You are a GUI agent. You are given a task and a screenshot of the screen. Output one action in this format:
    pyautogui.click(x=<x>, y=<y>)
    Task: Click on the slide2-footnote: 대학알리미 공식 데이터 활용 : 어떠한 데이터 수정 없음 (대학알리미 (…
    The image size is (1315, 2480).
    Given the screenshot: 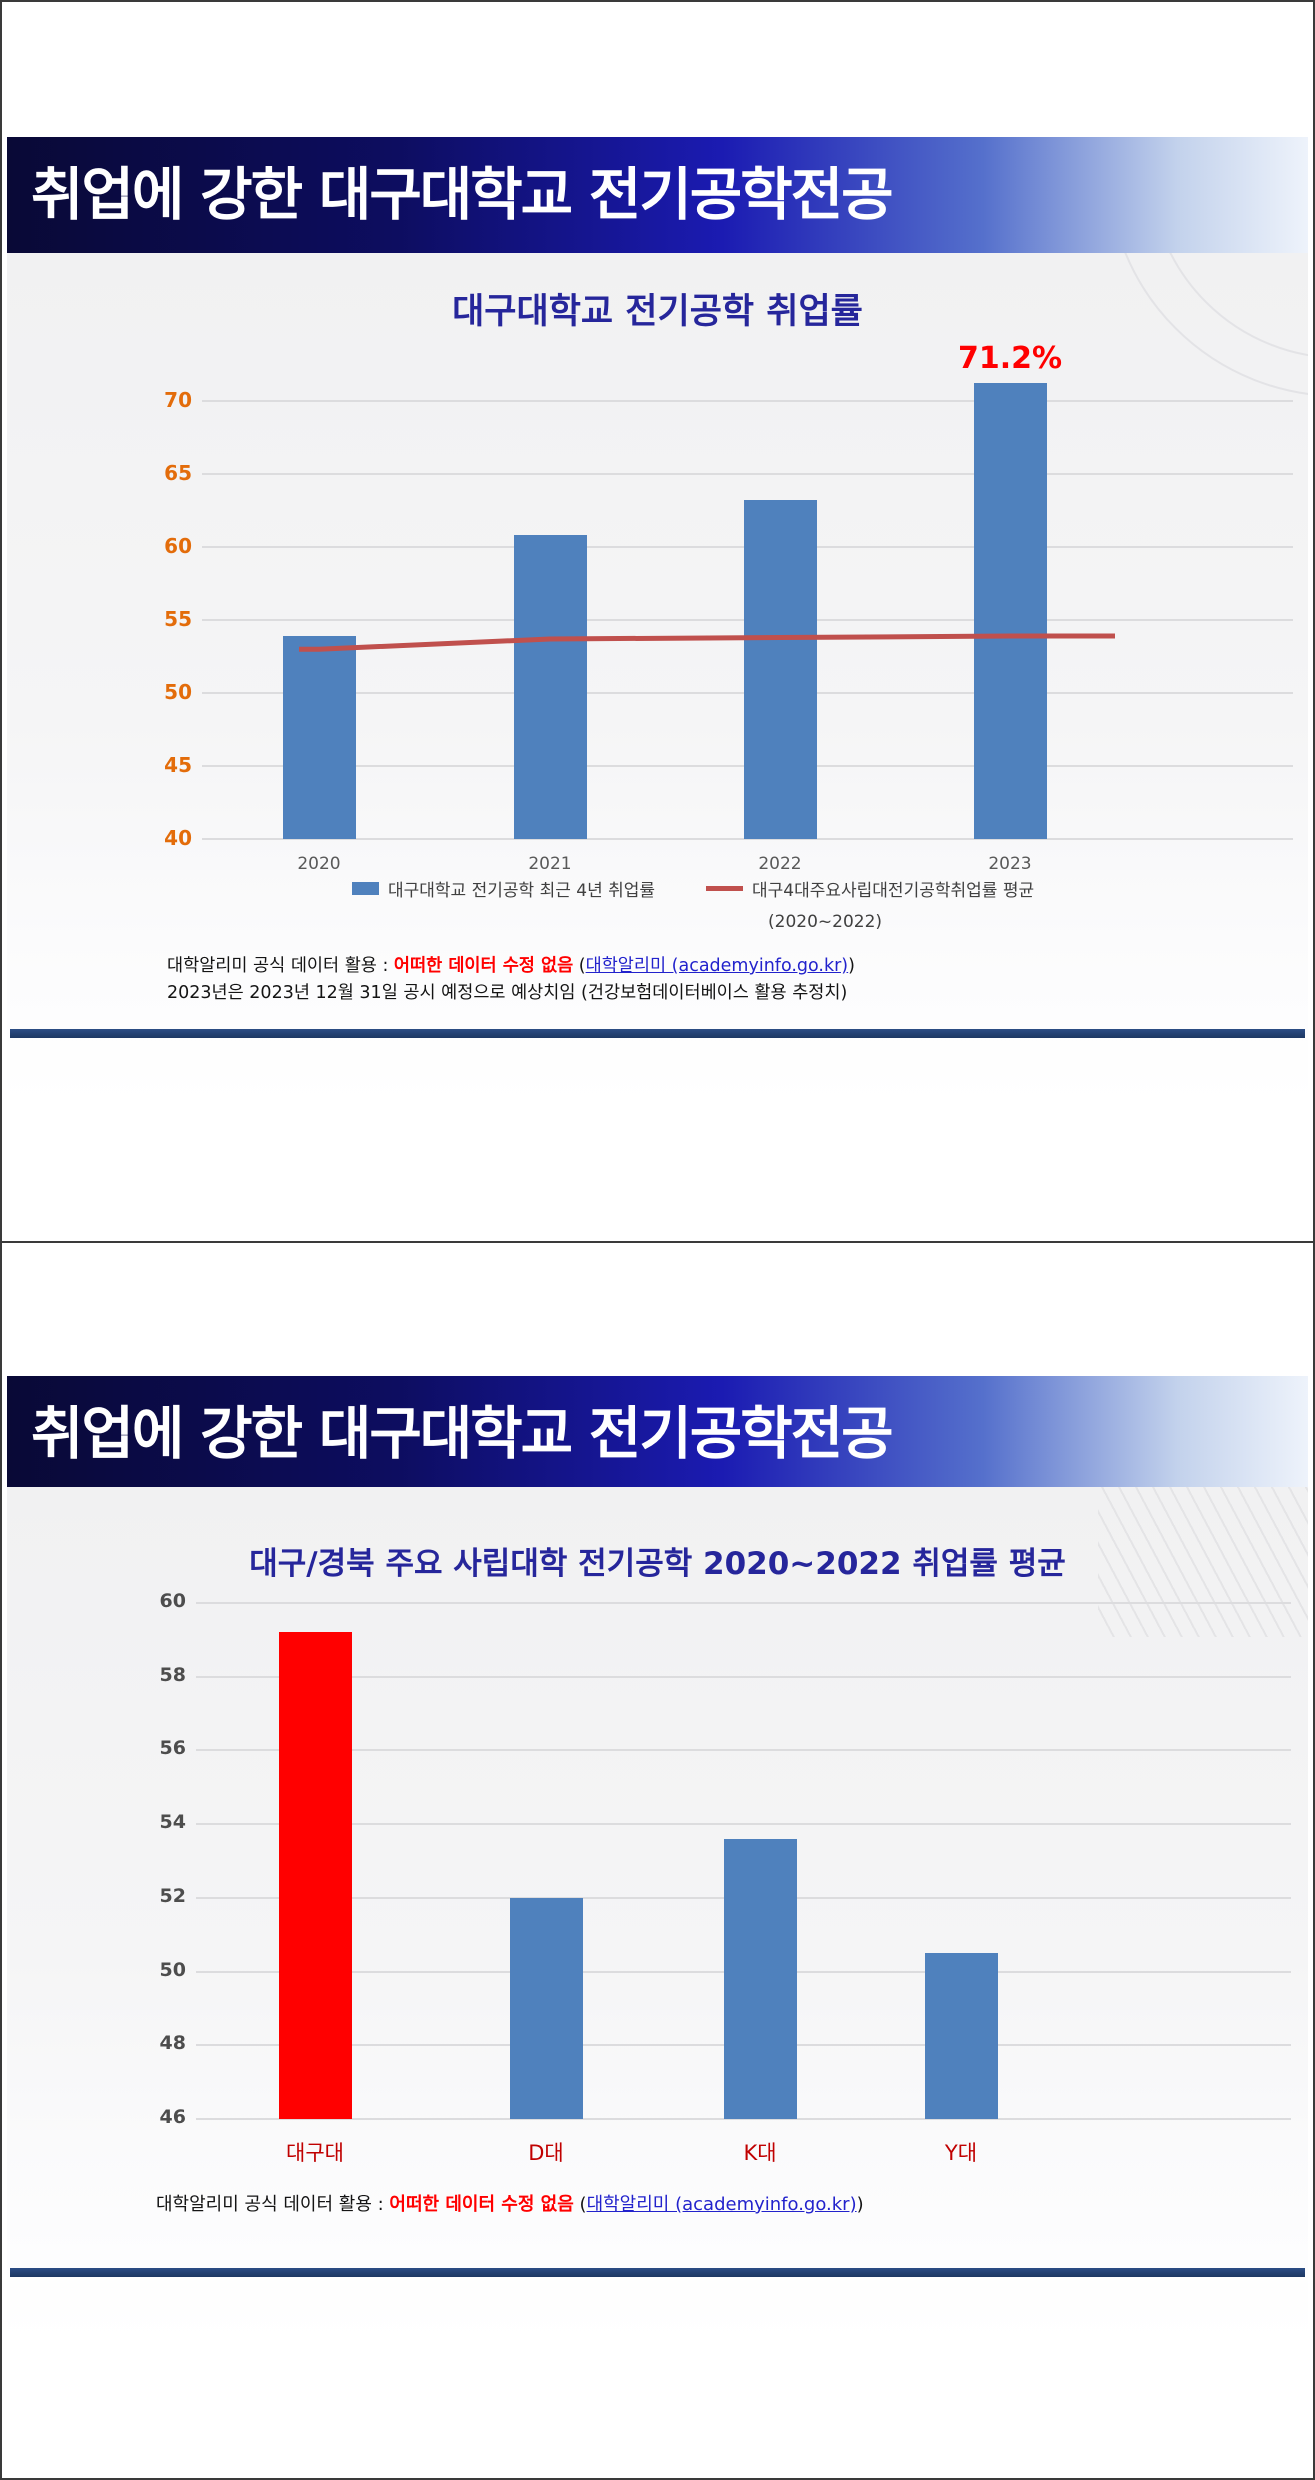 What is the action you would take?
    pyautogui.click(x=510, y=2204)
    